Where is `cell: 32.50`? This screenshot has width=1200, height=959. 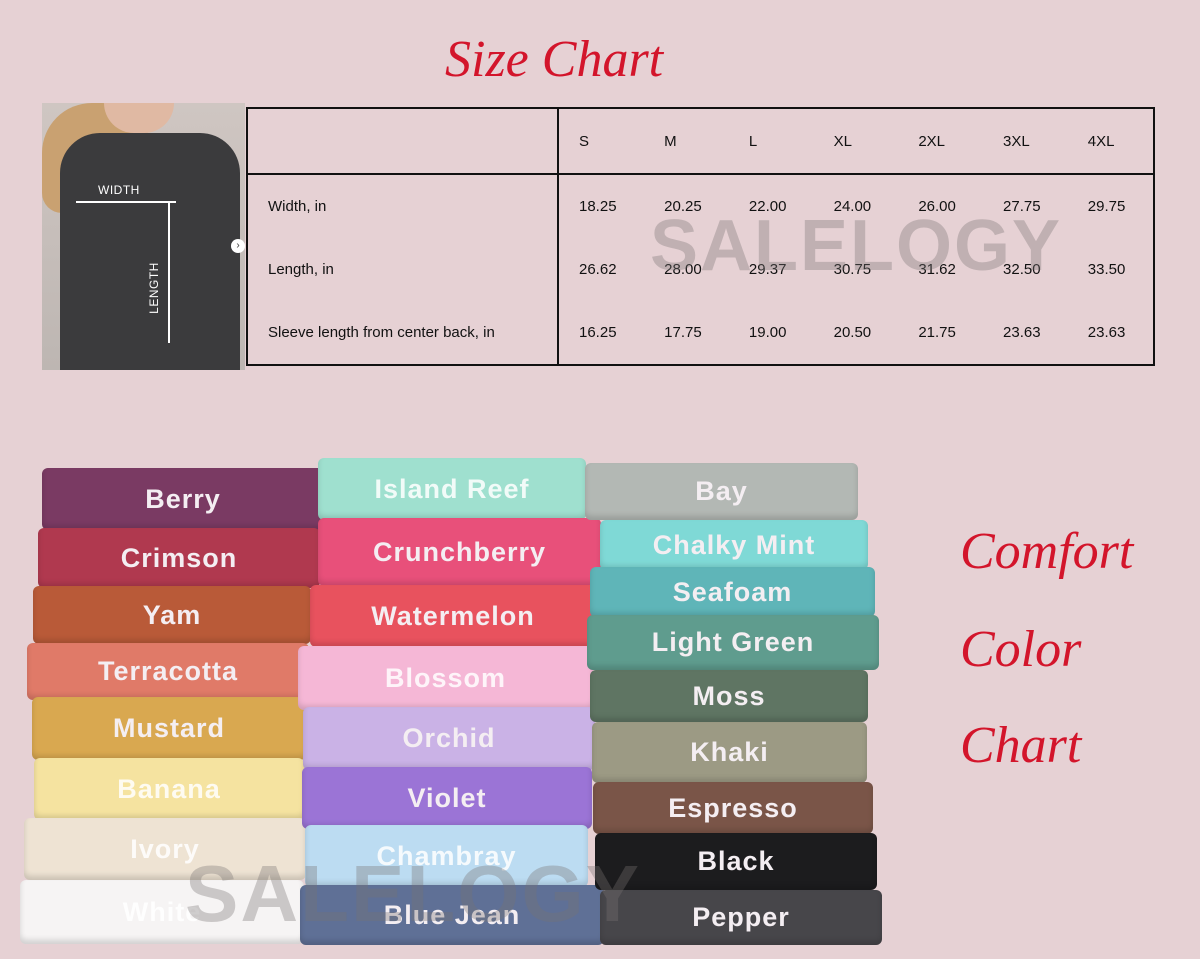
cell: 32.50 is located at coordinates (1022, 269).